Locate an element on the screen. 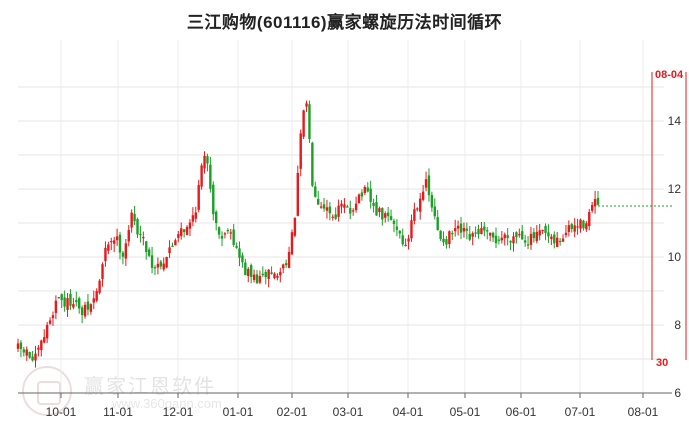 The width and height of the screenshot is (689, 427). cycle-label-top: 08-04 is located at coordinates (669, 75).